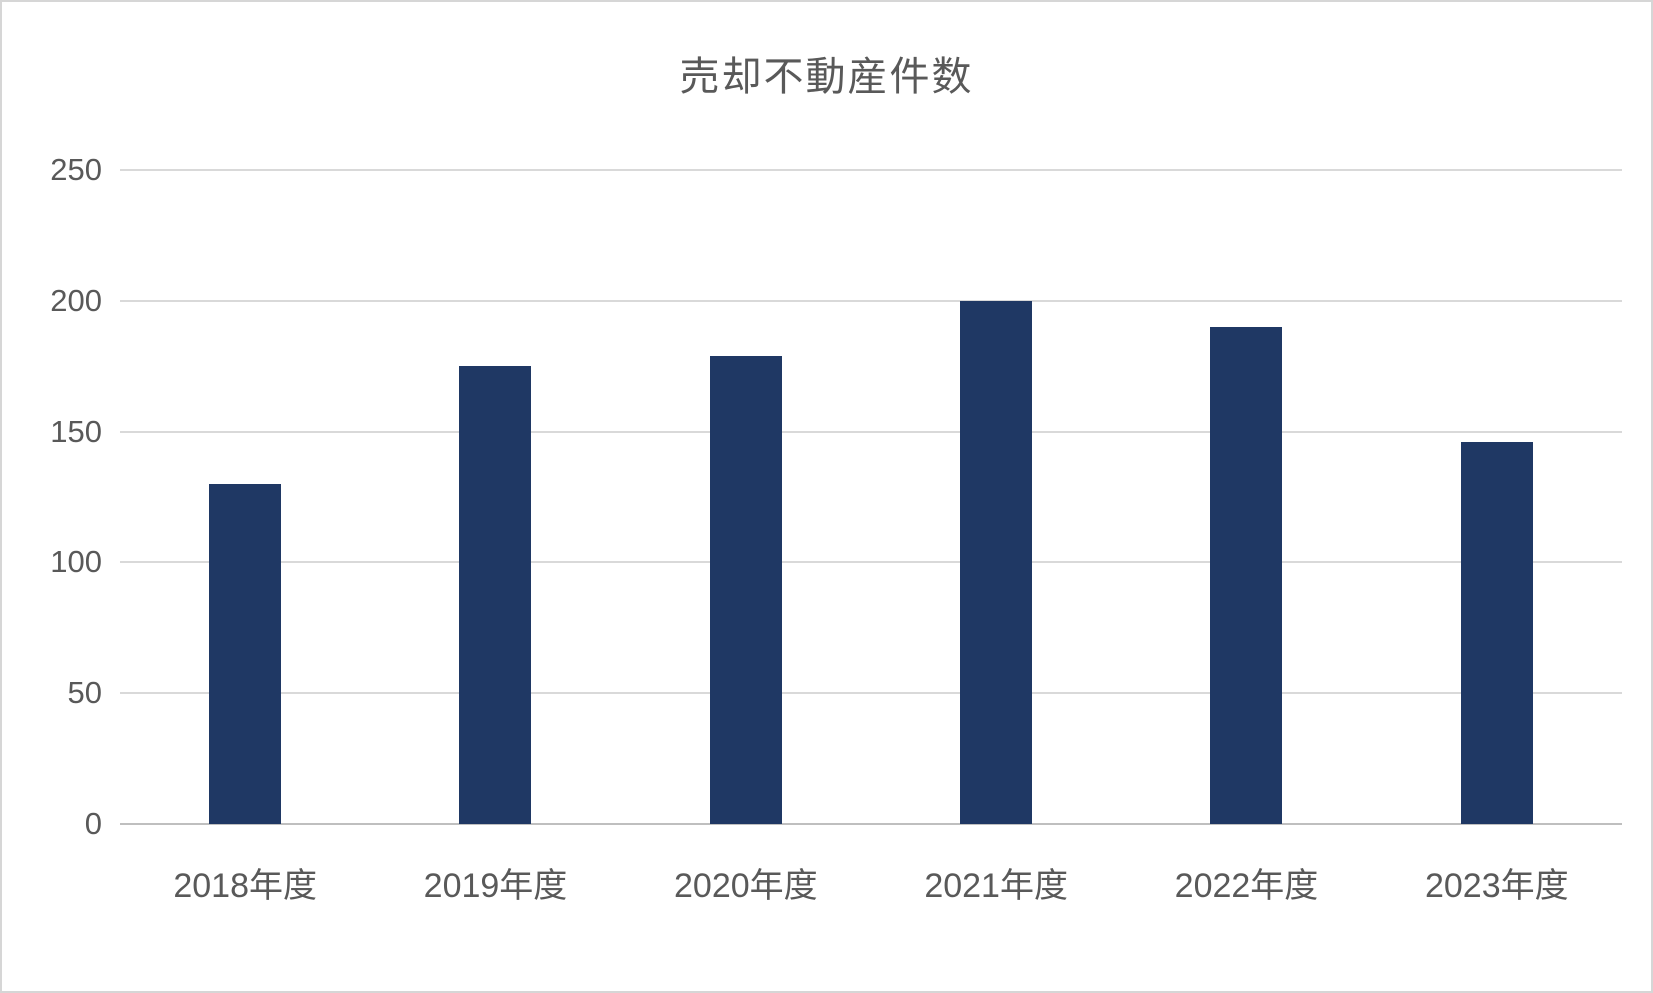 The height and width of the screenshot is (993, 1653). Describe the element at coordinates (745, 589) in the screenshot. I see `bar-2020年度` at that location.